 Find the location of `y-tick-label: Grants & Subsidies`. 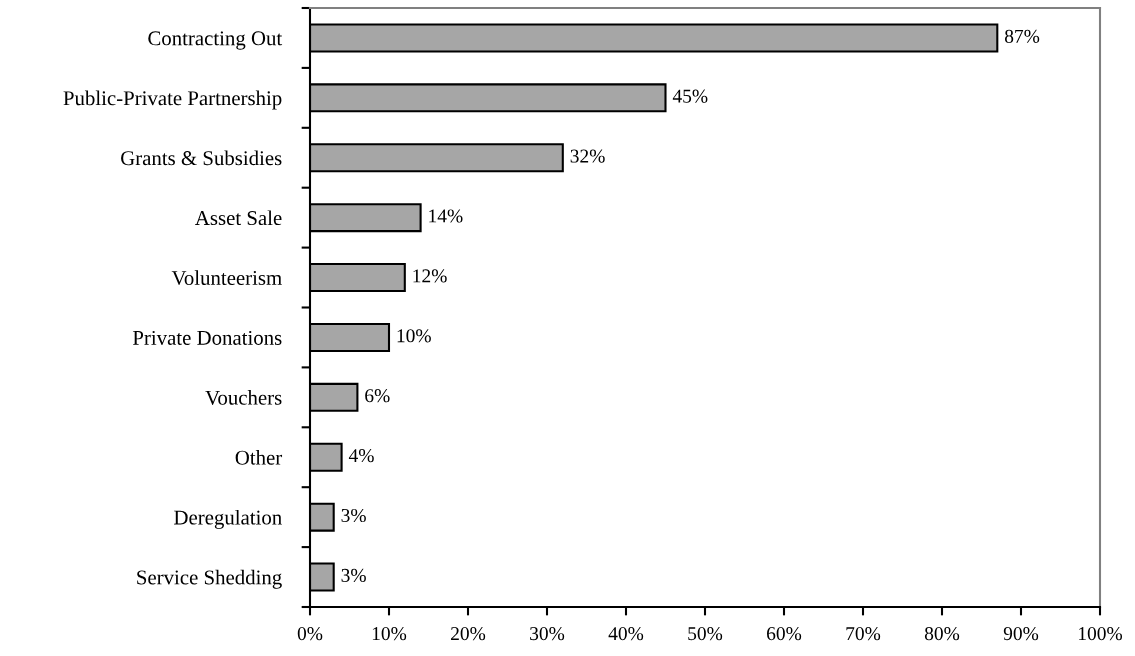

y-tick-label: Grants & Subsidies is located at coordinates (201, 158).